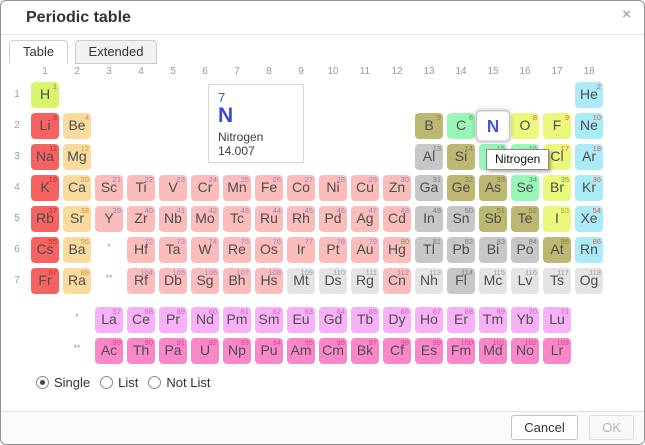  What do you see at coordinates (365, 320) in the screenshot?
I see `element-cell-Tb: Tb 65` at bounding box center [365, 320].